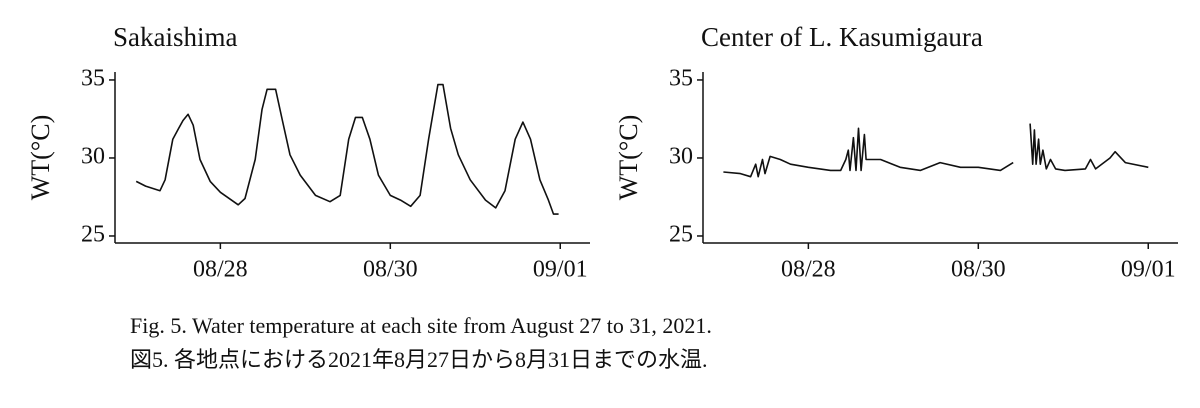 The image size is (1200, 408). What do you see at coordinates (842, 37) in the screenshot?
I see `chart-title: Center of L. Kasumigaura` at bounding box center [842, 37].